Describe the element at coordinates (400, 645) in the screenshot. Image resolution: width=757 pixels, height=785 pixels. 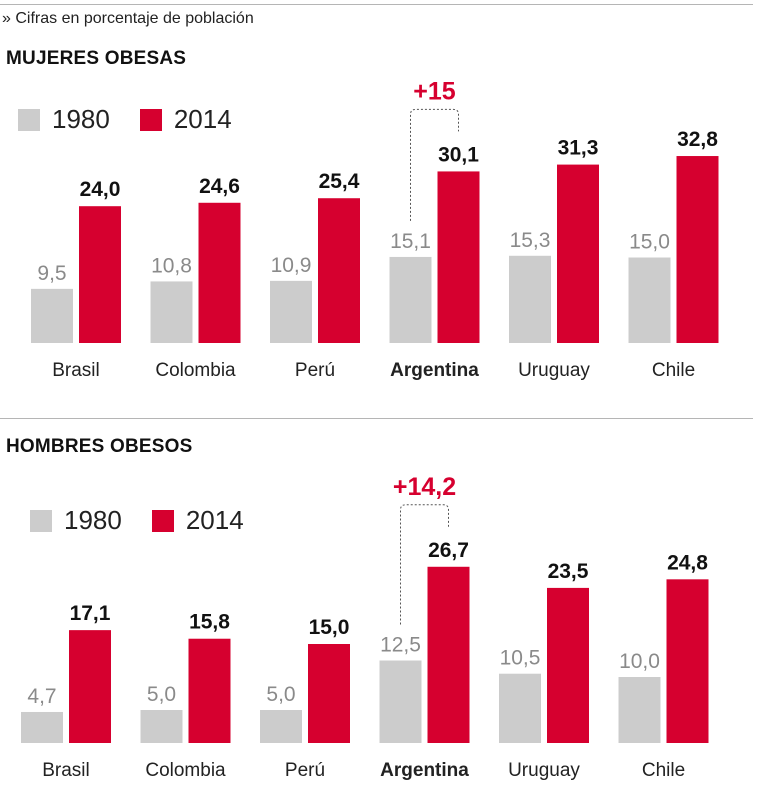
I see `value-label-1980: 12,5` at that location.